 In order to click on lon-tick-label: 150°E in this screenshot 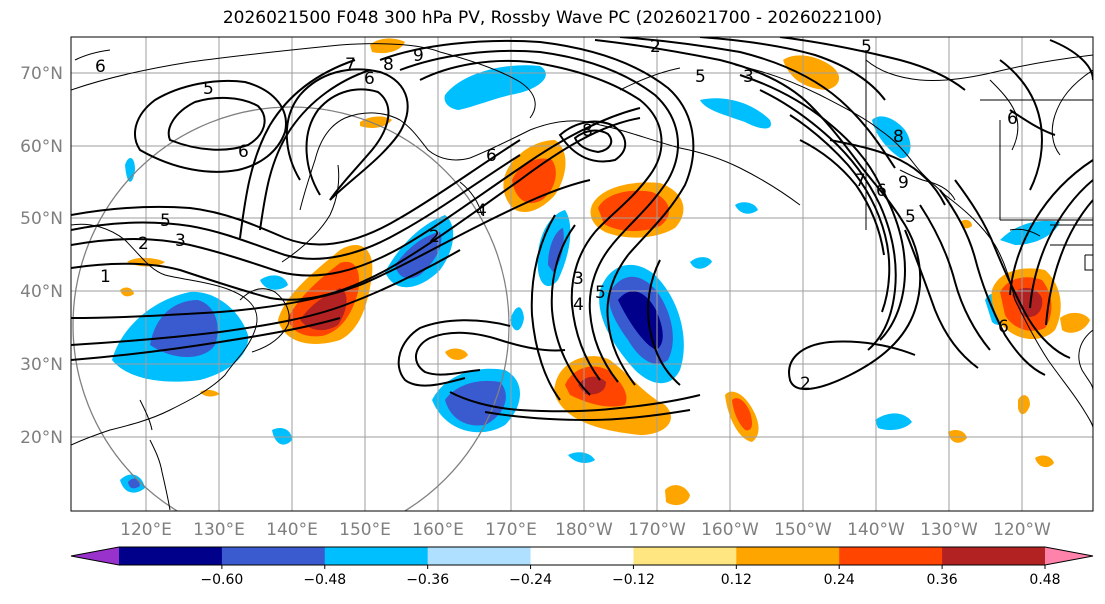, I will do `click(365, 530)`.